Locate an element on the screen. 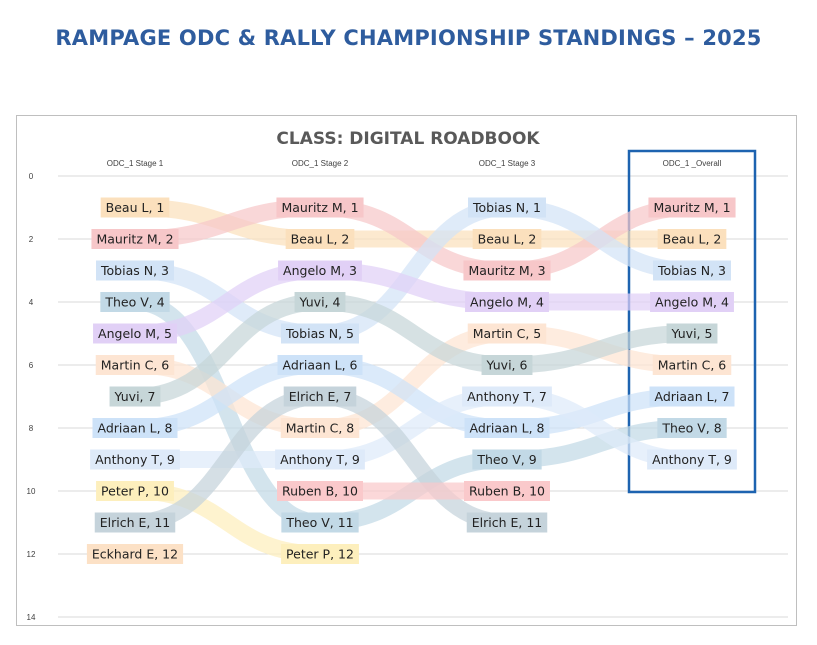 Image resolution: width=817 pixels, height=645 pixels. label-eckhard-e-odc-1-stage-1: Eckhard E, 12 is located at coordinates (135, 554).